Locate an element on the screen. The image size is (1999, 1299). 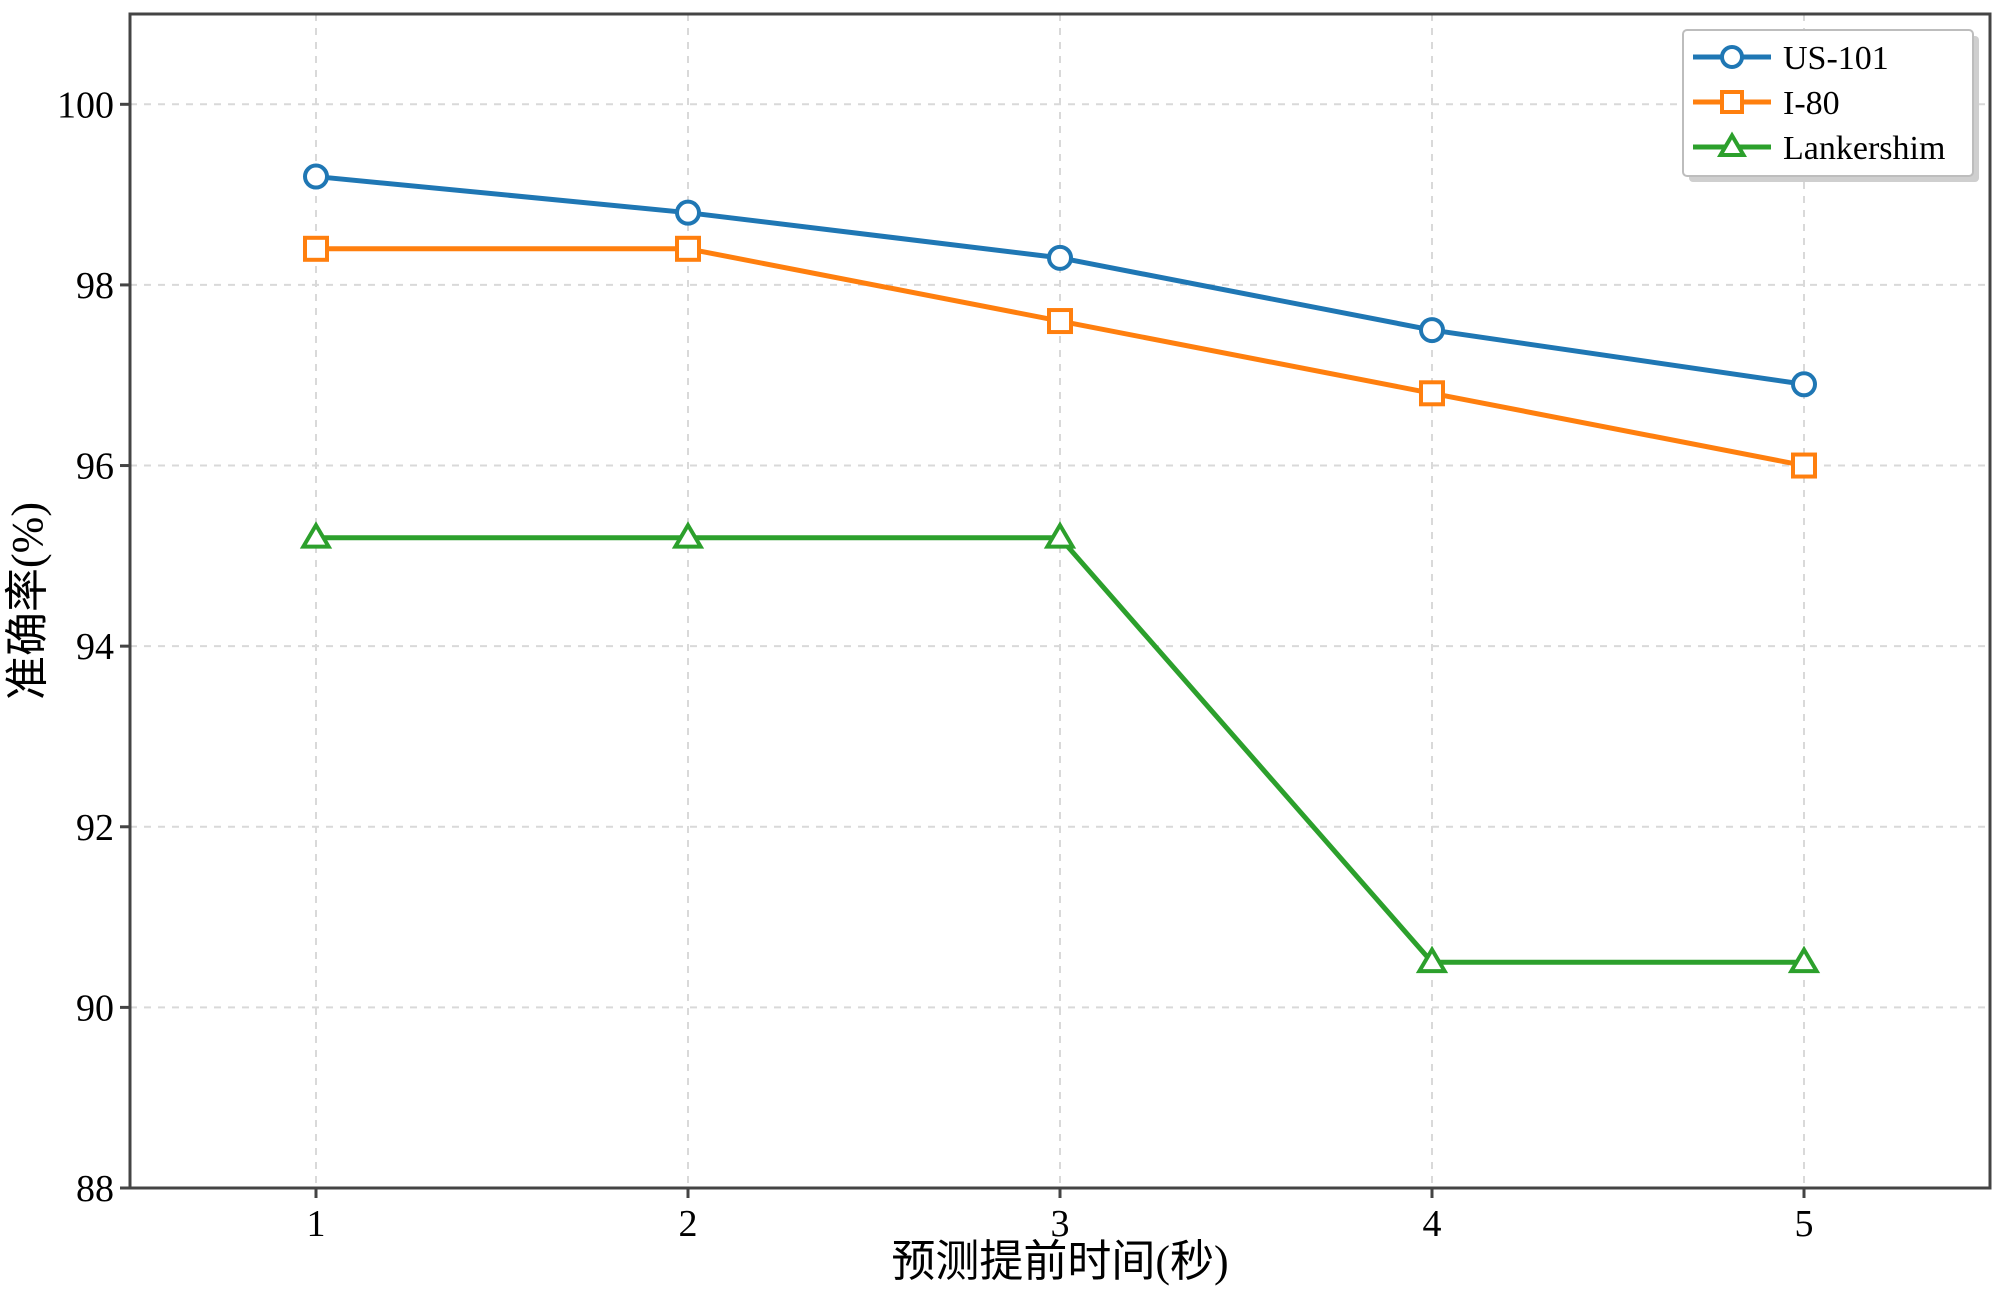
y-tick-label: 92 is located at coordinates (95, 828).